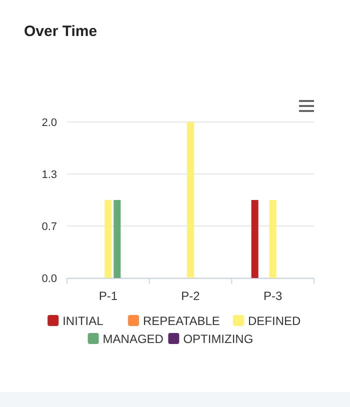 The image size is (350, 407). I want to click on legend-label: MANAGED, so click(133, 339).